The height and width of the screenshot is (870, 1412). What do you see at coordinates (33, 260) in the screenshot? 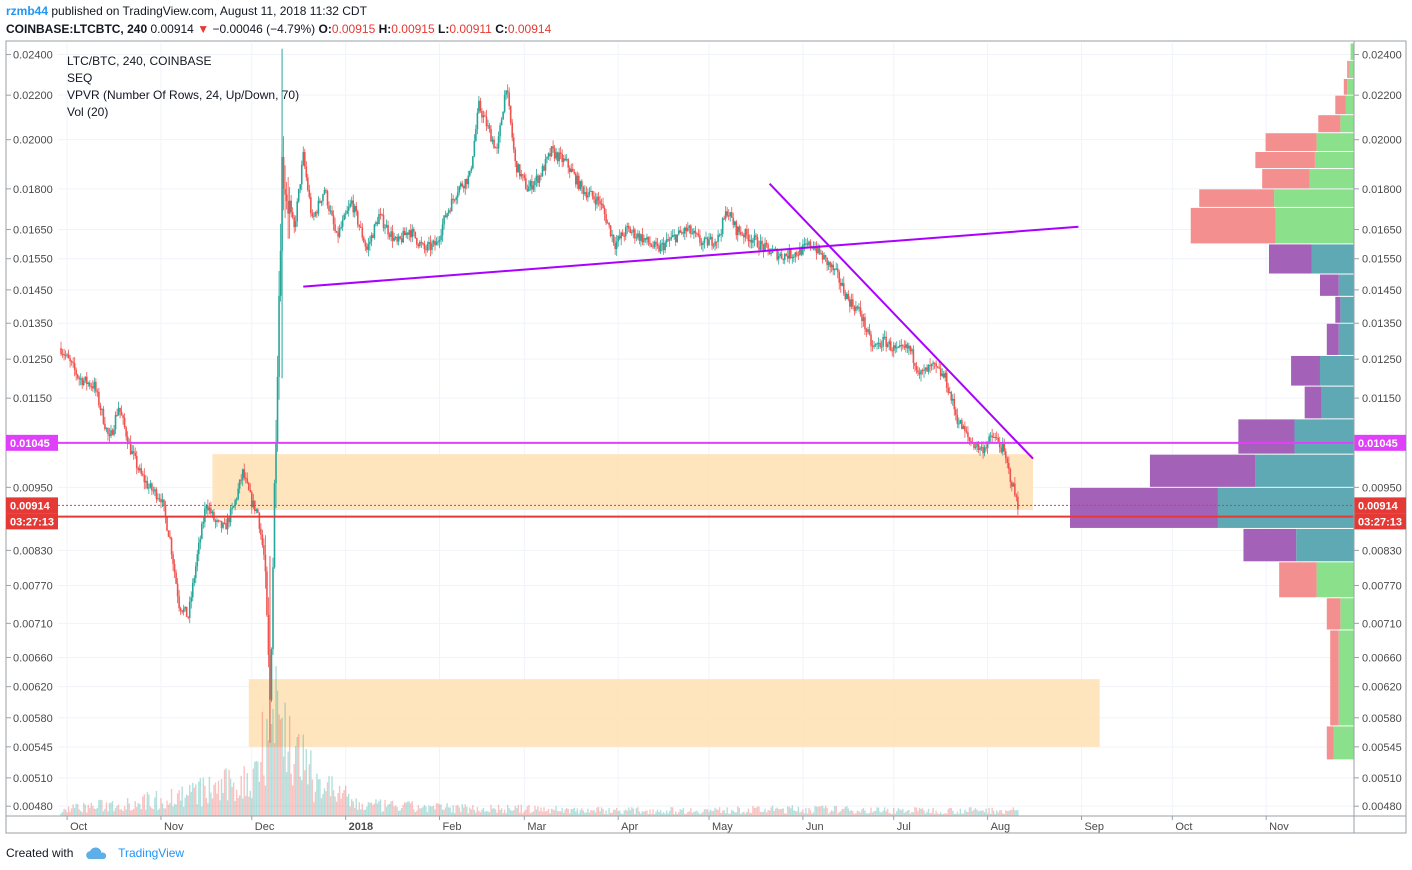
I see `y-tick-label-left: 0.01550` at bounding box center [33, 260].